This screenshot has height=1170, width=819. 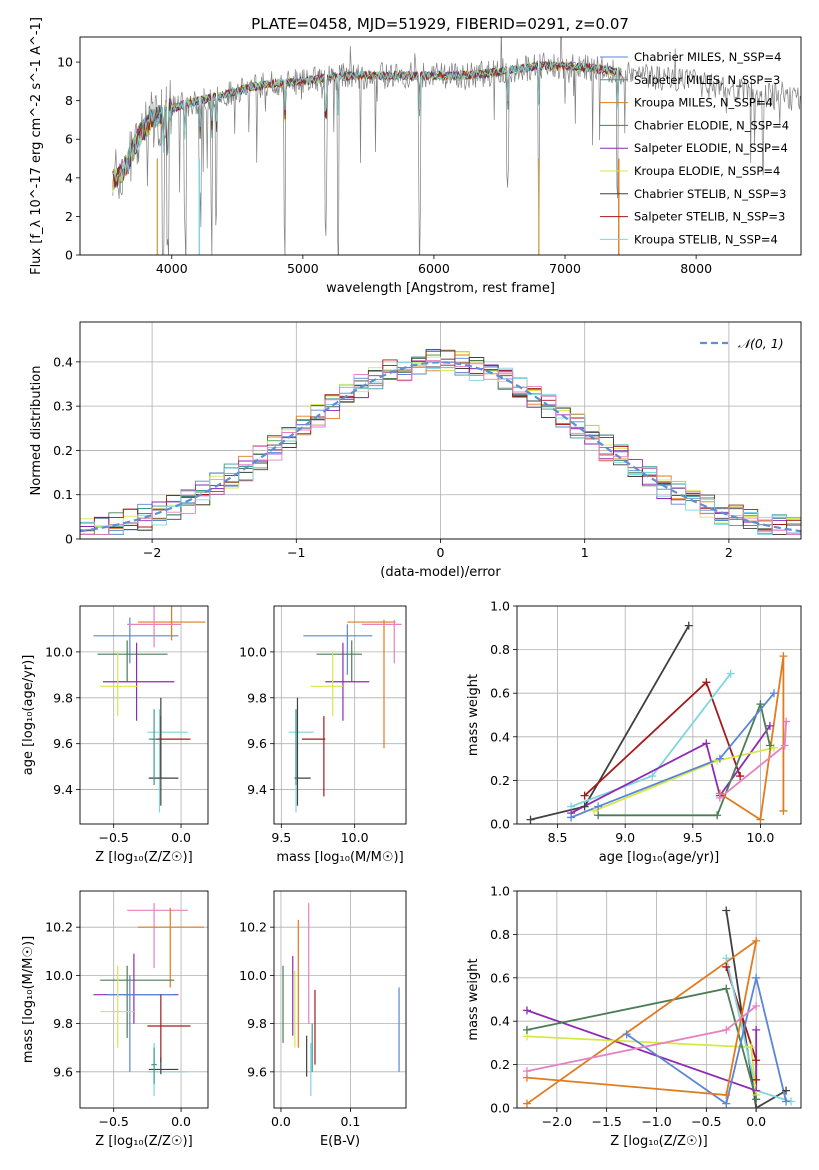 What do you see at coordinates (63, 494) in the screenshot?
I see `y-tick-label: 0.1` at bounding box center [63, 494].